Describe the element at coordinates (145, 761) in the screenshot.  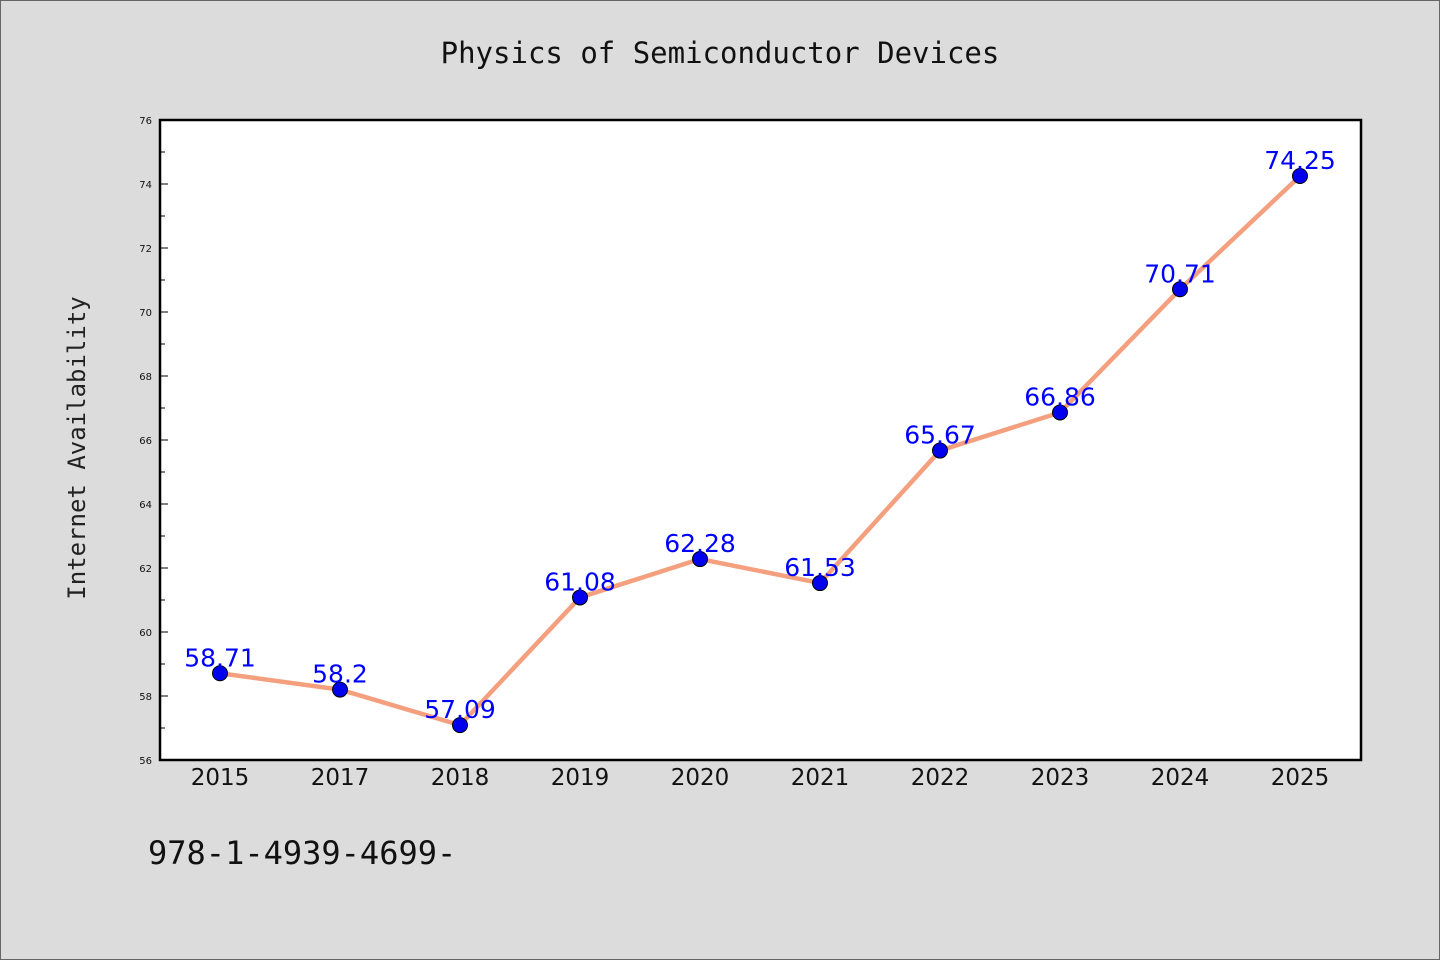
I see `y-tick-label: 56` at that location.